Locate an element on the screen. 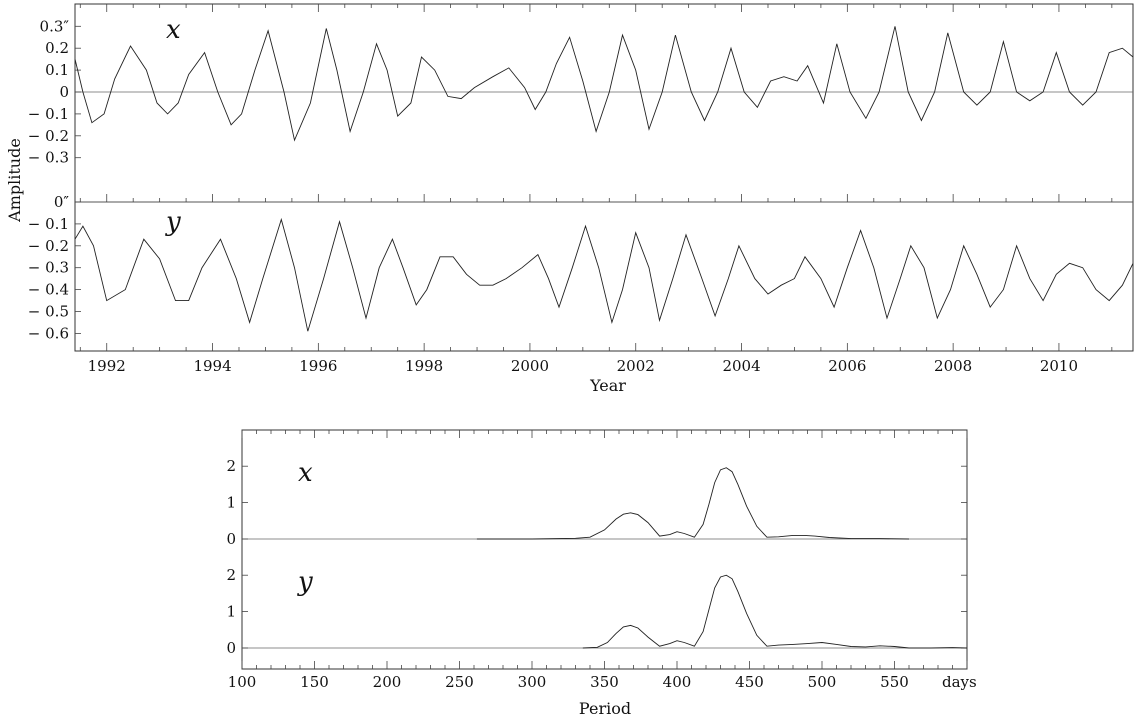 Image resolution: width=1134 pixels, height=719 pixels. x-tick-label: 2008 is located at coordinates (953, 366).